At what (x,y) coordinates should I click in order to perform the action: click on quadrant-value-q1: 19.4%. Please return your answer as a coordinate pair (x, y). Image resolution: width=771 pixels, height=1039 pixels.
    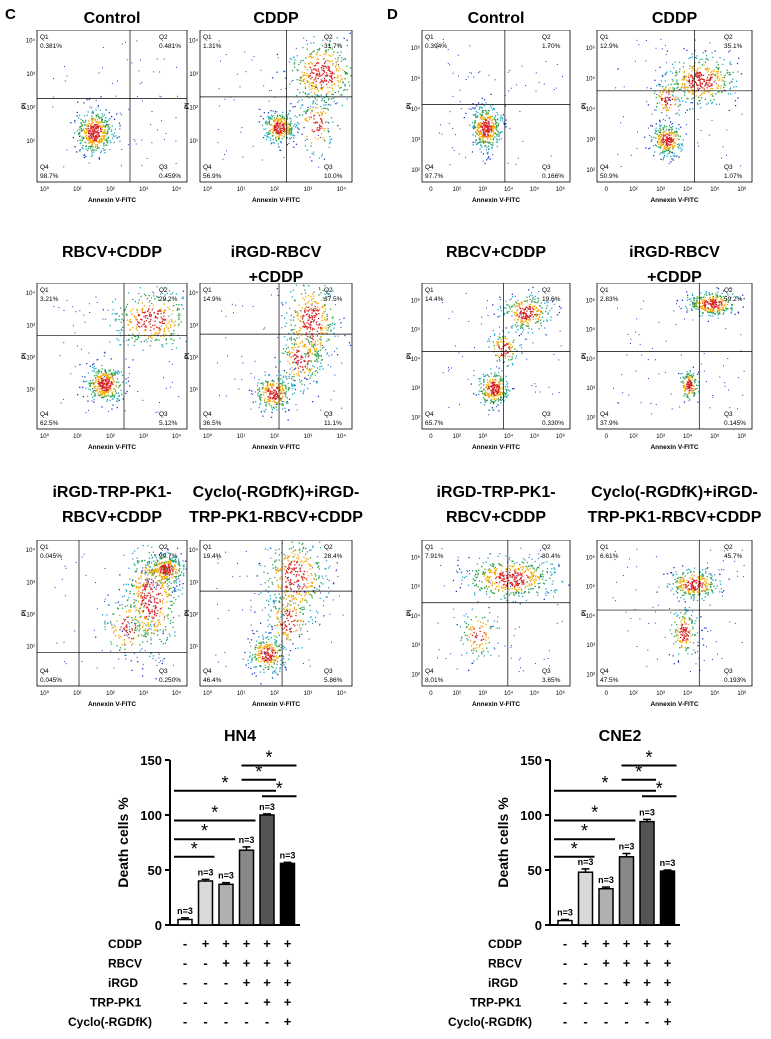
    Looking at the image, I should click on (212, 556).